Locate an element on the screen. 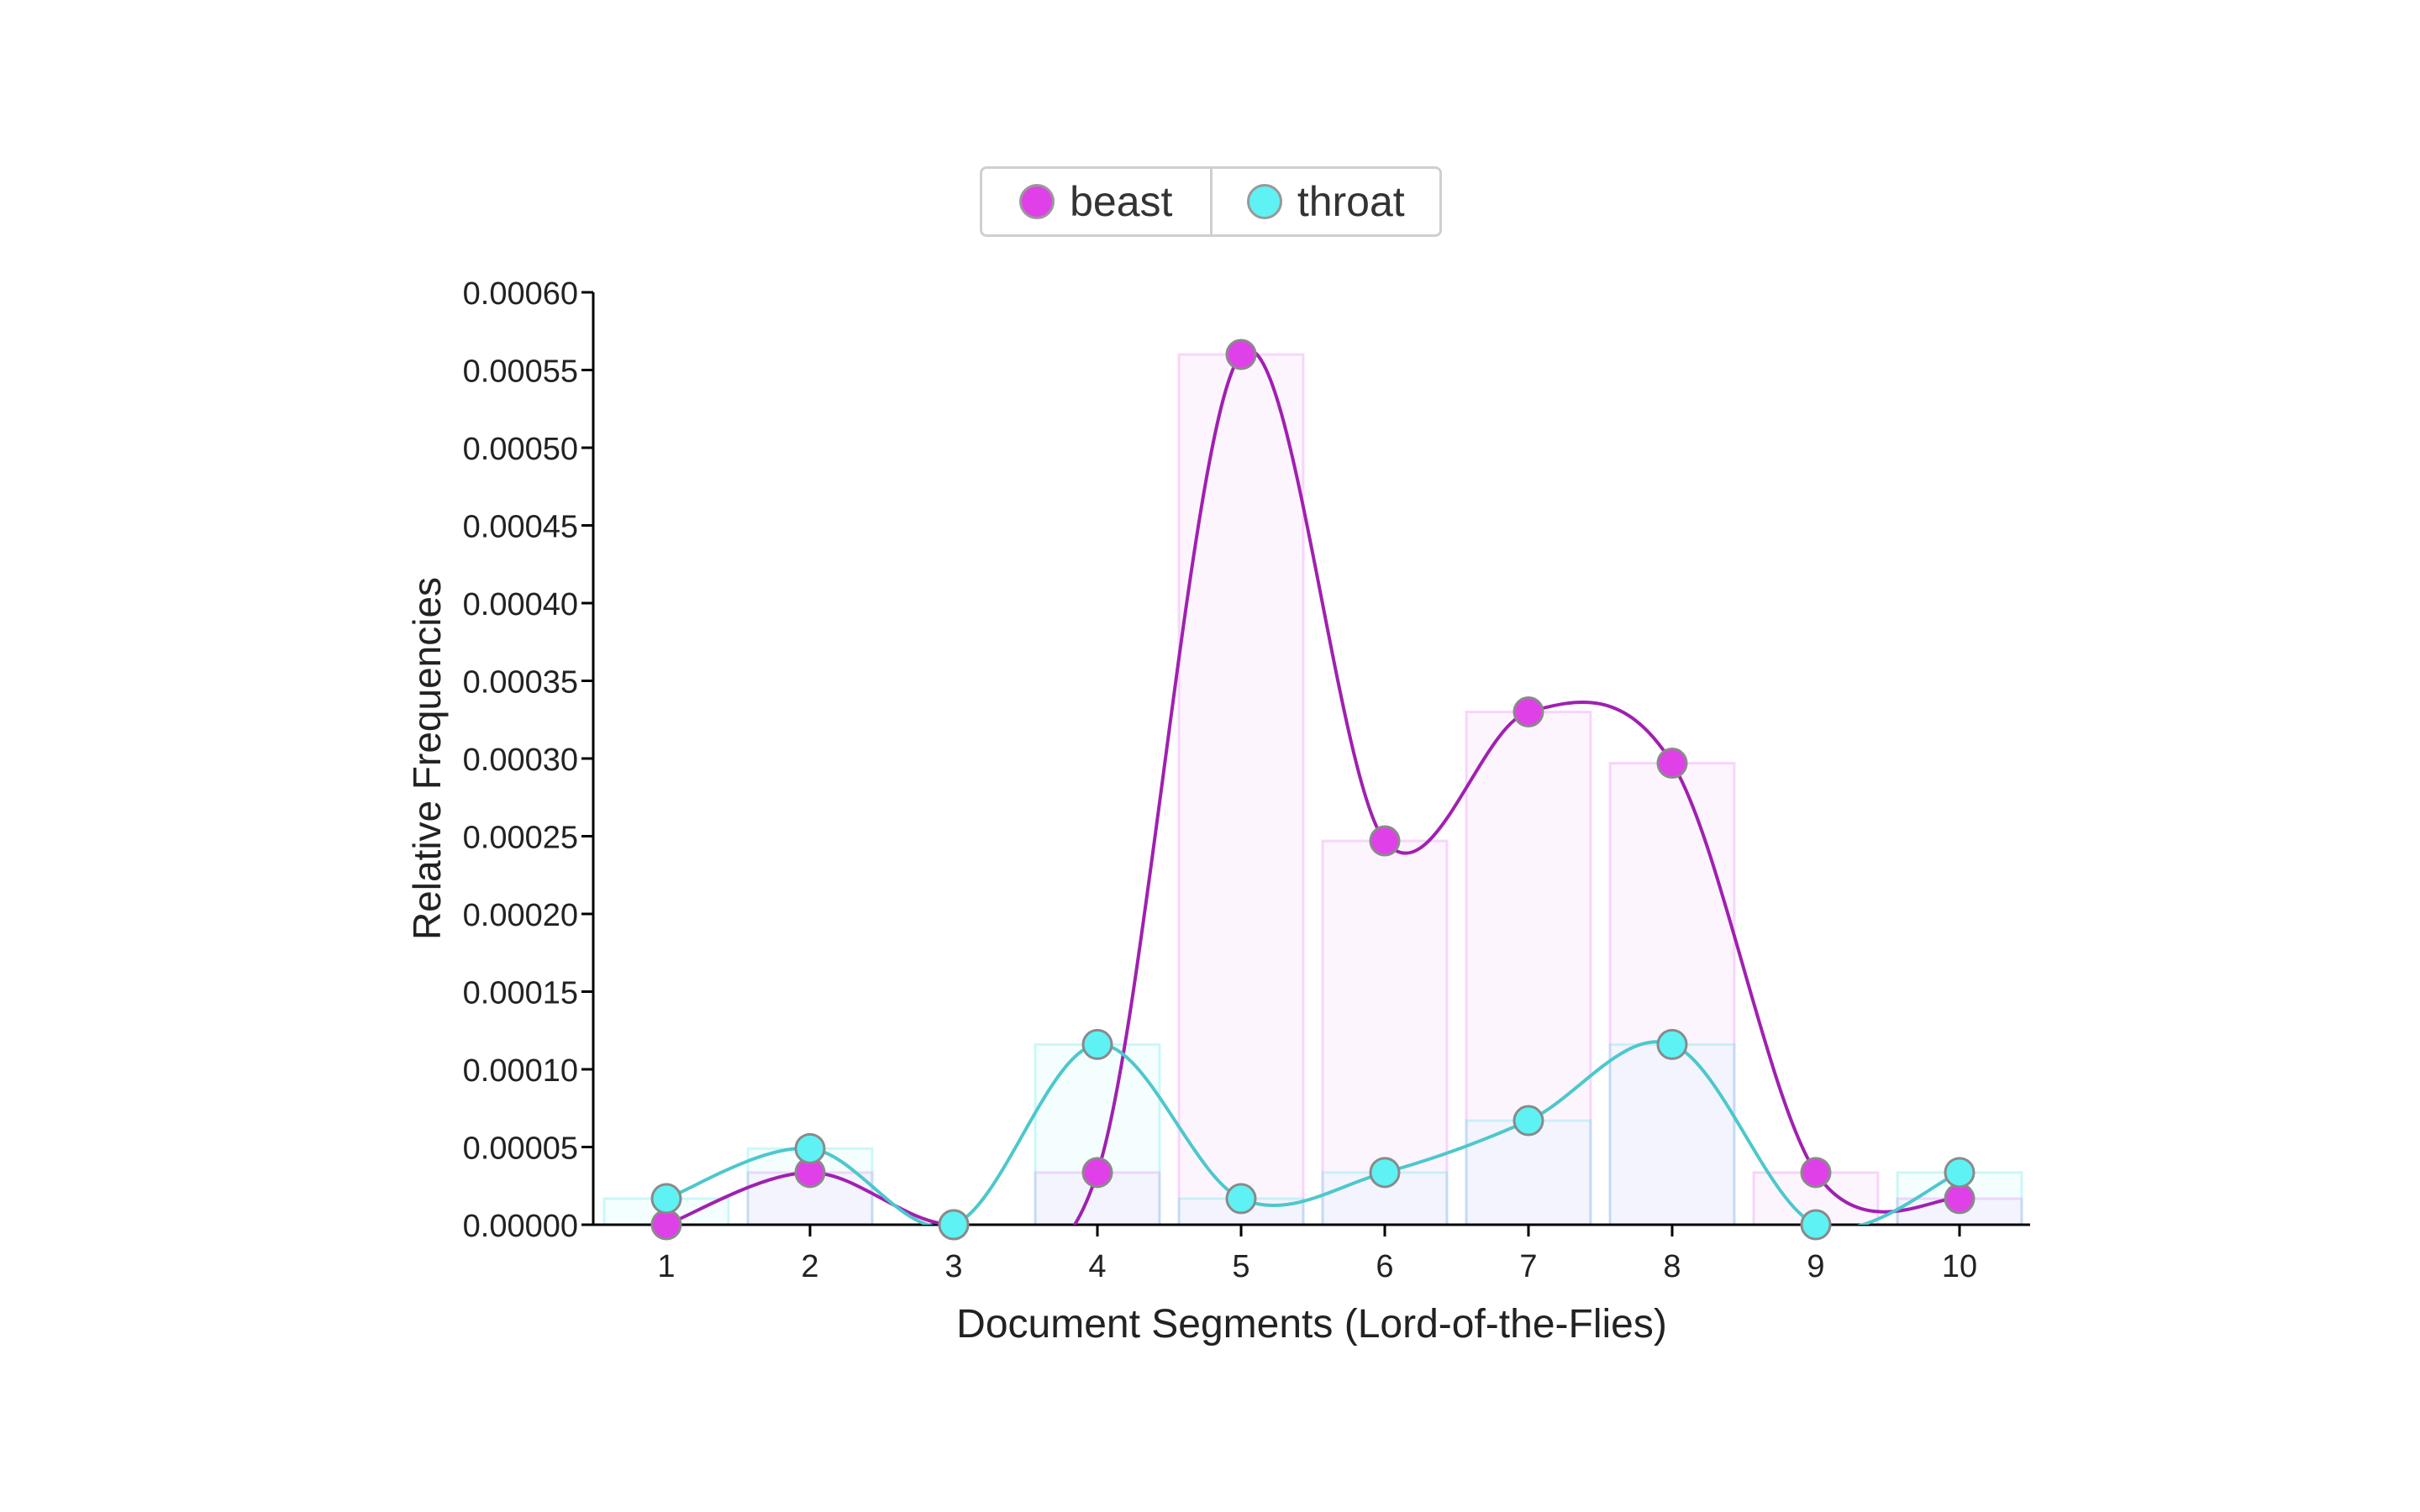 The height and width of the screenshot is (1512, 2420). x-tick-label: 2 is located at coordinates (810, 1266).